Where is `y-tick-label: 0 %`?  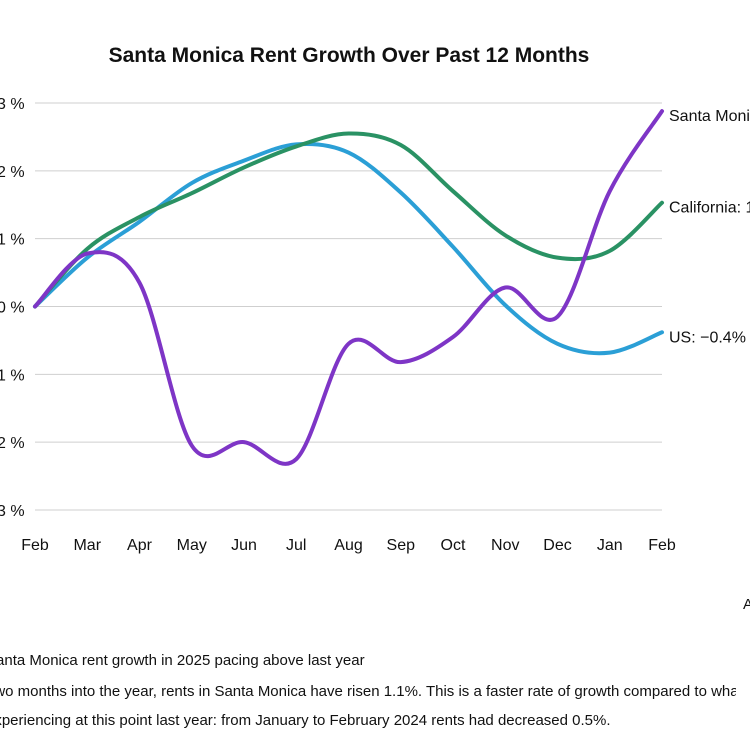
y-tick-label: 0 % is located at coordinates (12, 308).